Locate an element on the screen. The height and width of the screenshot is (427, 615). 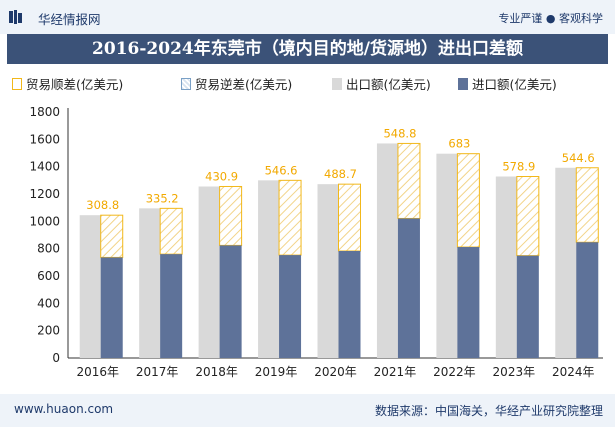
surplus-data-label: 430.9 is located at coordinates (221, 176).